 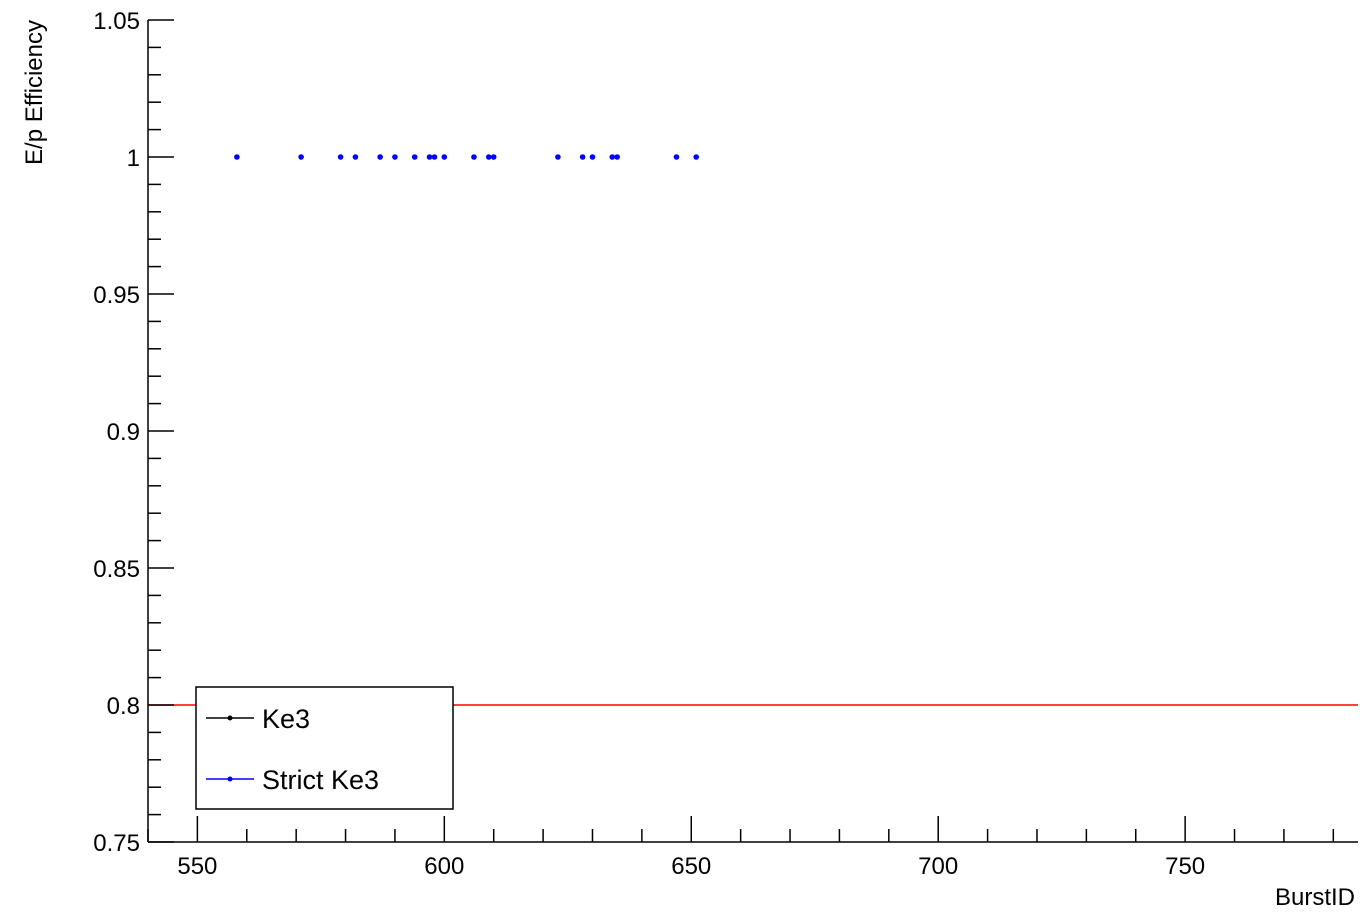 I want to click on data-points, so click(x=467, y=157).